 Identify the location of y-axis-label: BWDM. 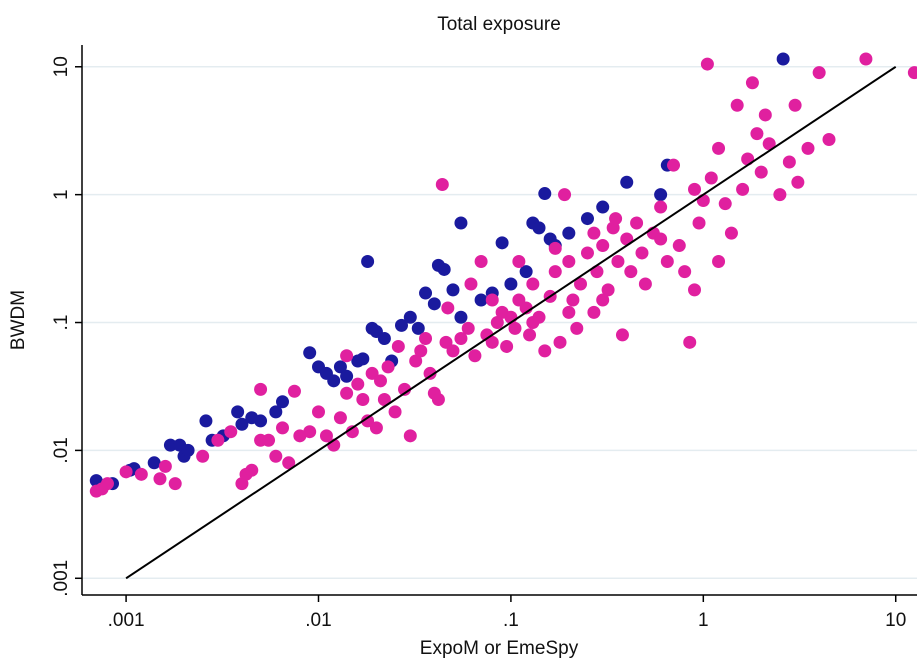
(18, 320).